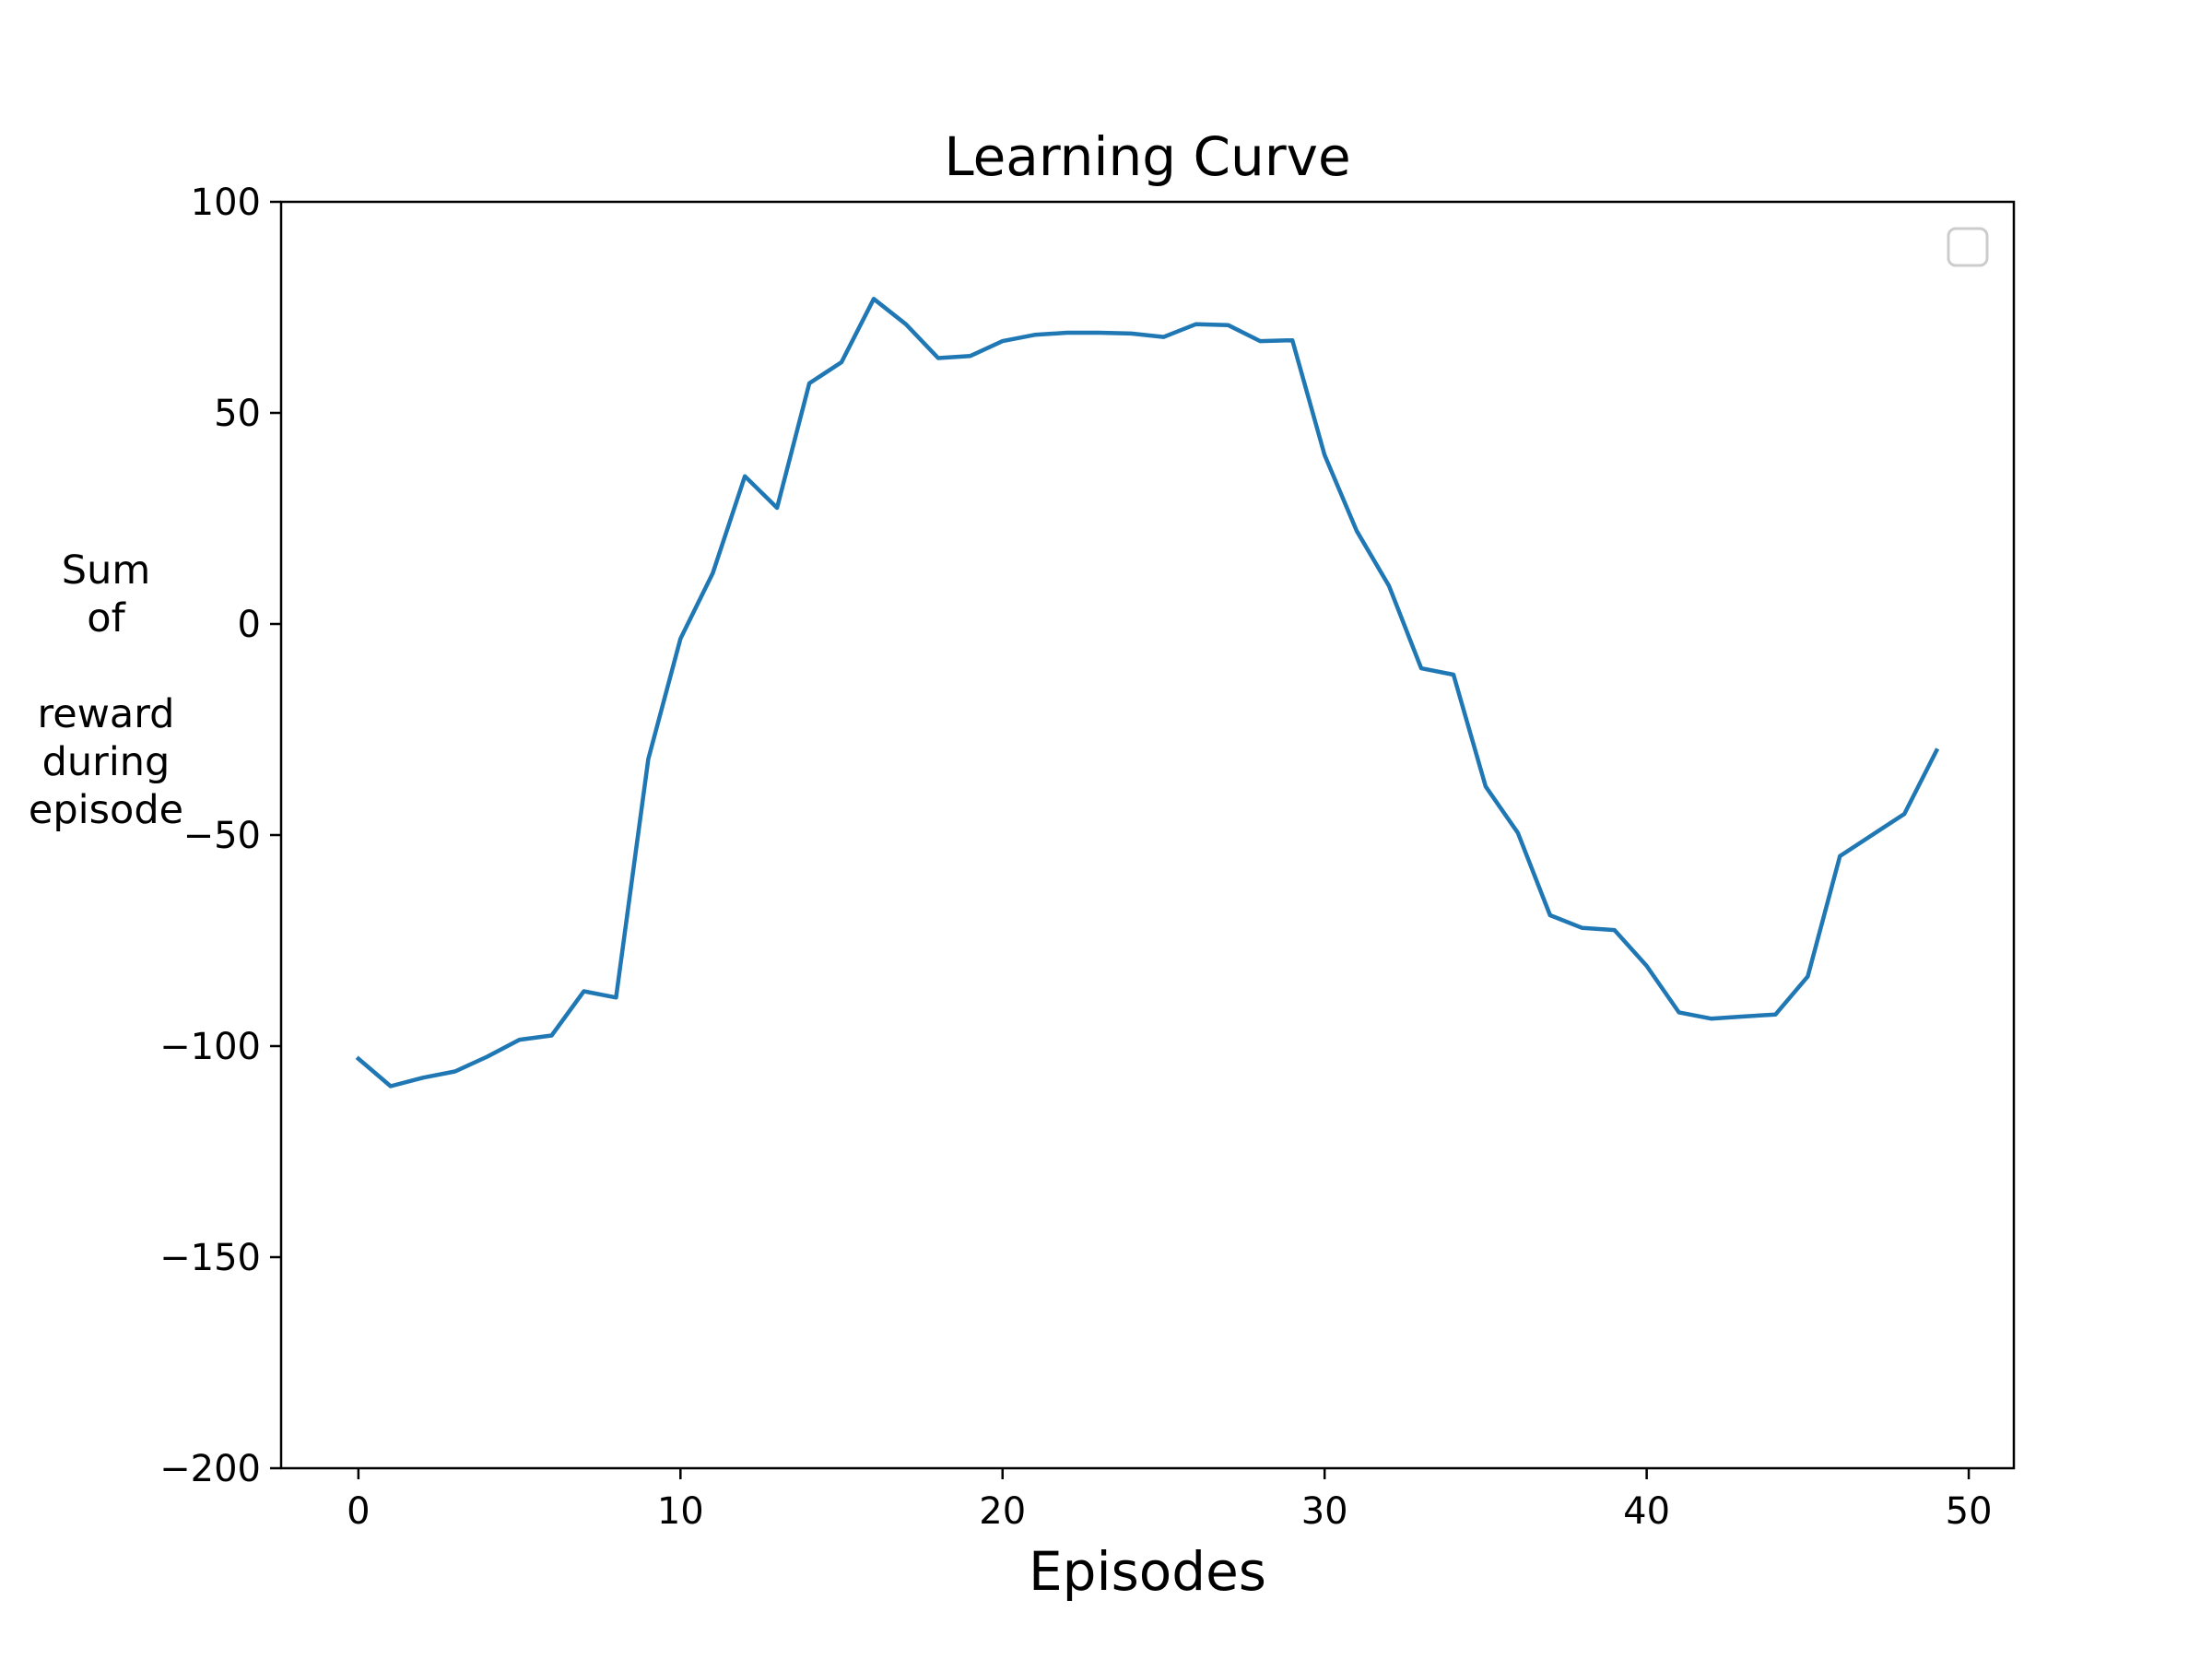 This screenshot has width=2212, height=1659. I want to click on legend-box, so click(1968, 247).